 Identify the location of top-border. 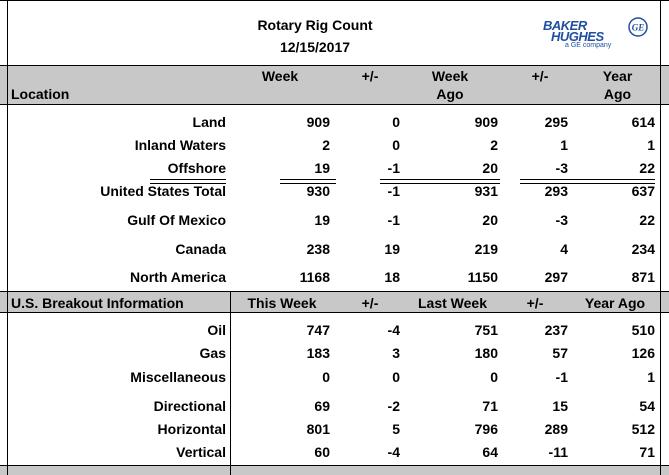
(334, 0).